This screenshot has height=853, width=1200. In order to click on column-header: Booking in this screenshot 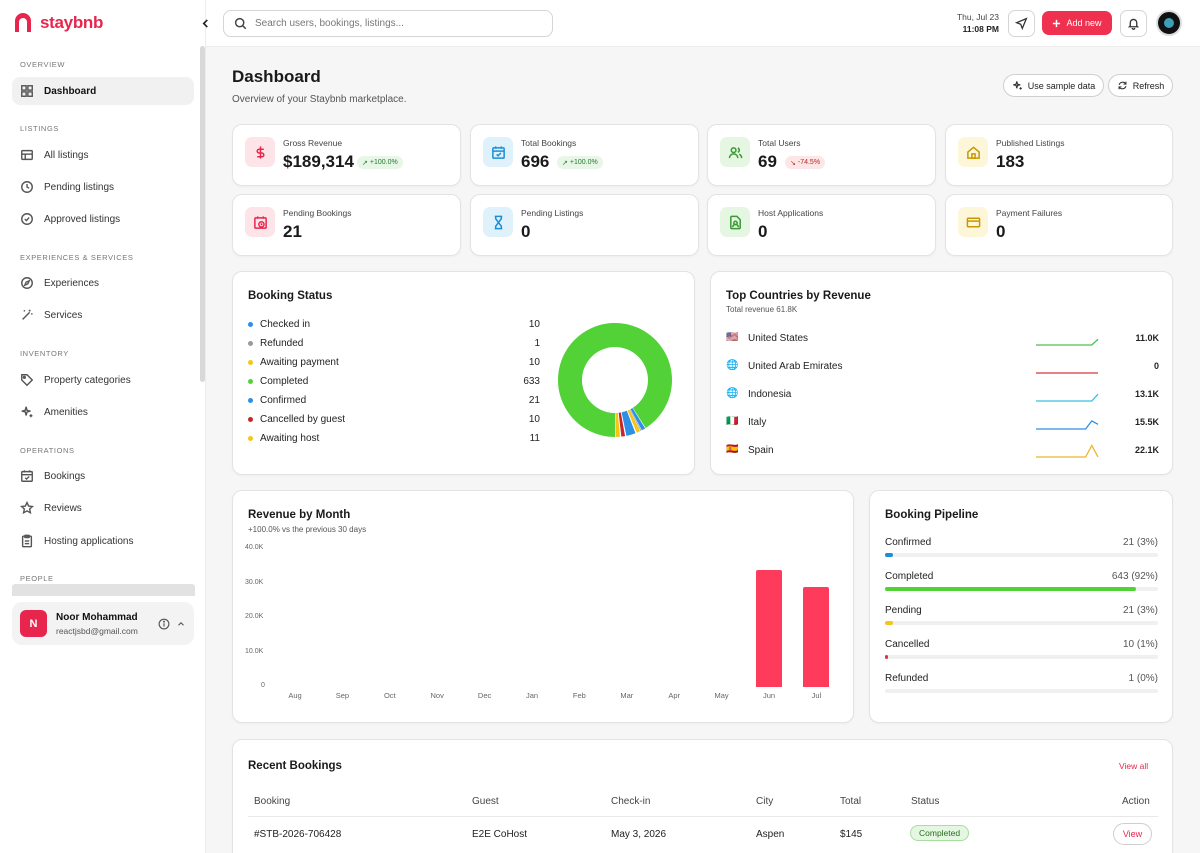, I will do `click(272, 801)`.